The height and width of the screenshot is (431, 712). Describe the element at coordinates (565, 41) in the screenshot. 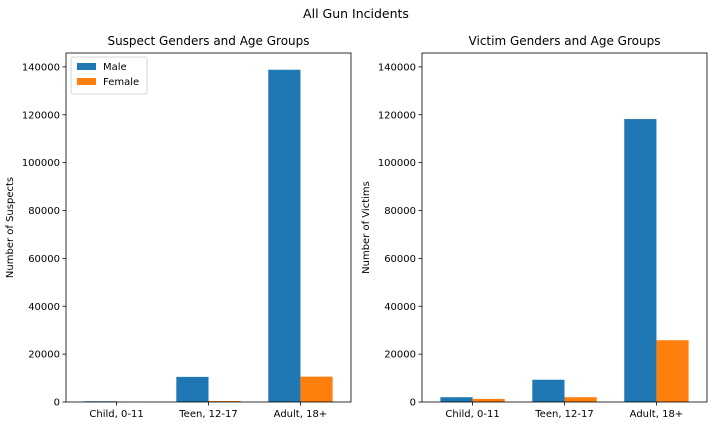

I see `chart-title: Victim Genders and Age Groups` at that location.